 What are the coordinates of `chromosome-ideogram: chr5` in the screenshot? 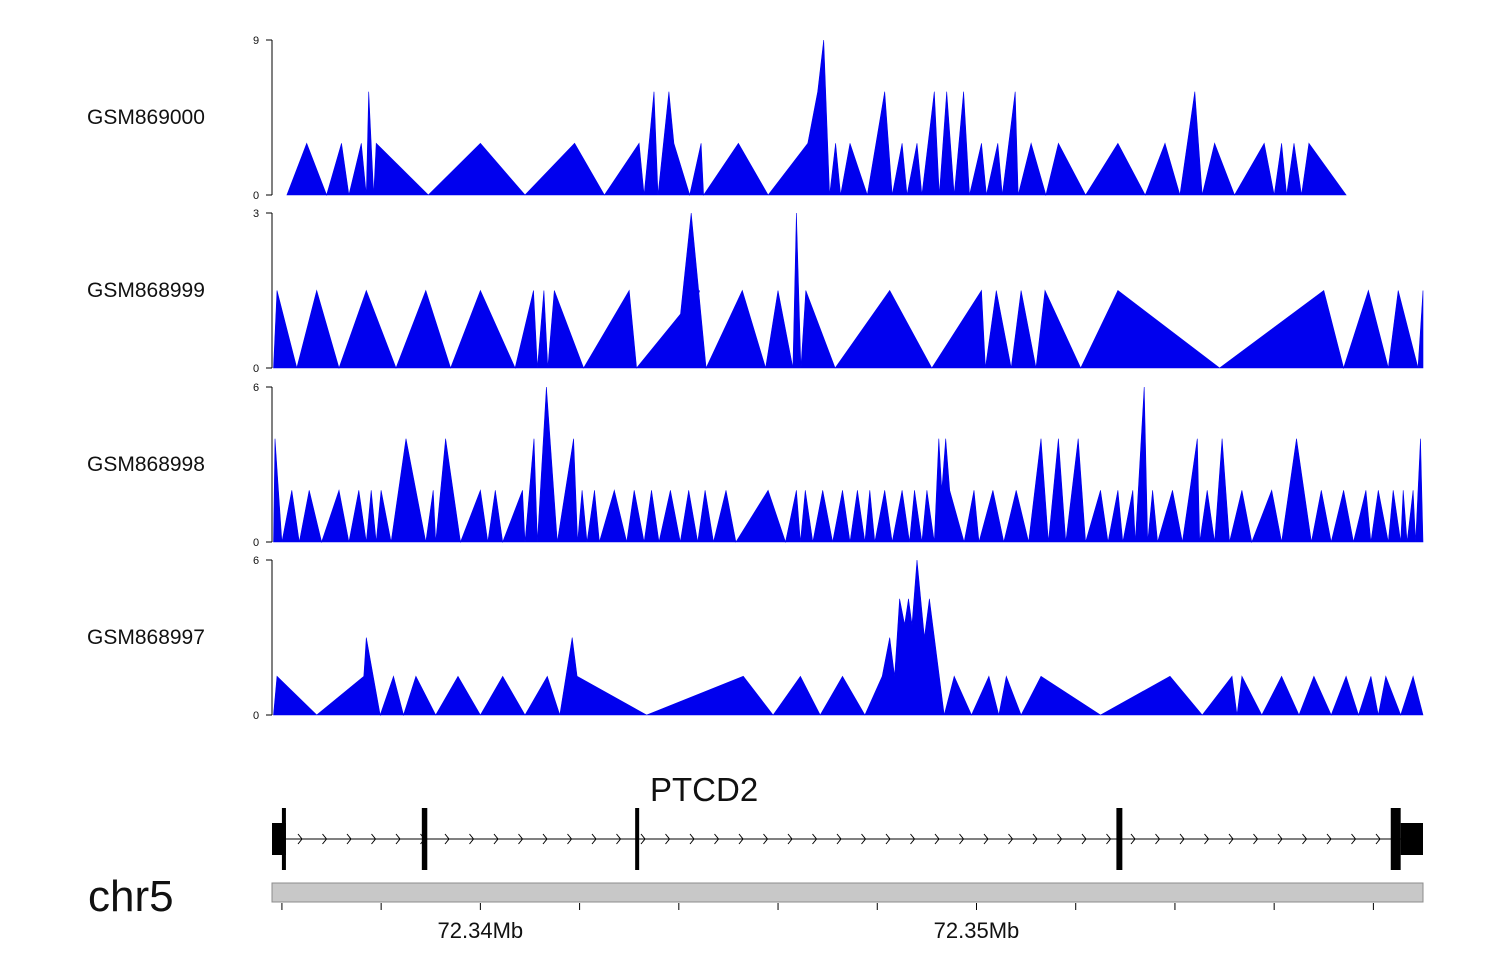 It's located at (756, 896).